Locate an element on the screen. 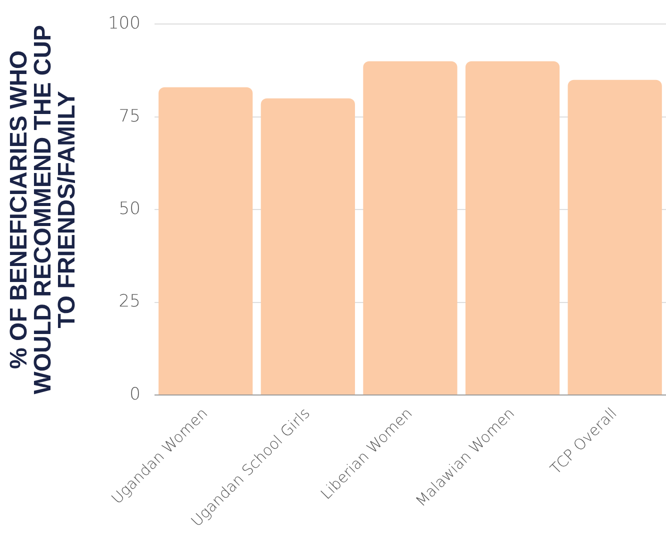  y-axis-title: % OF BENEFICIARIES WHO WOULD RECOMMEND THE CUP TO FRIENDS/FAMILY is located at coordinates (43, 209).